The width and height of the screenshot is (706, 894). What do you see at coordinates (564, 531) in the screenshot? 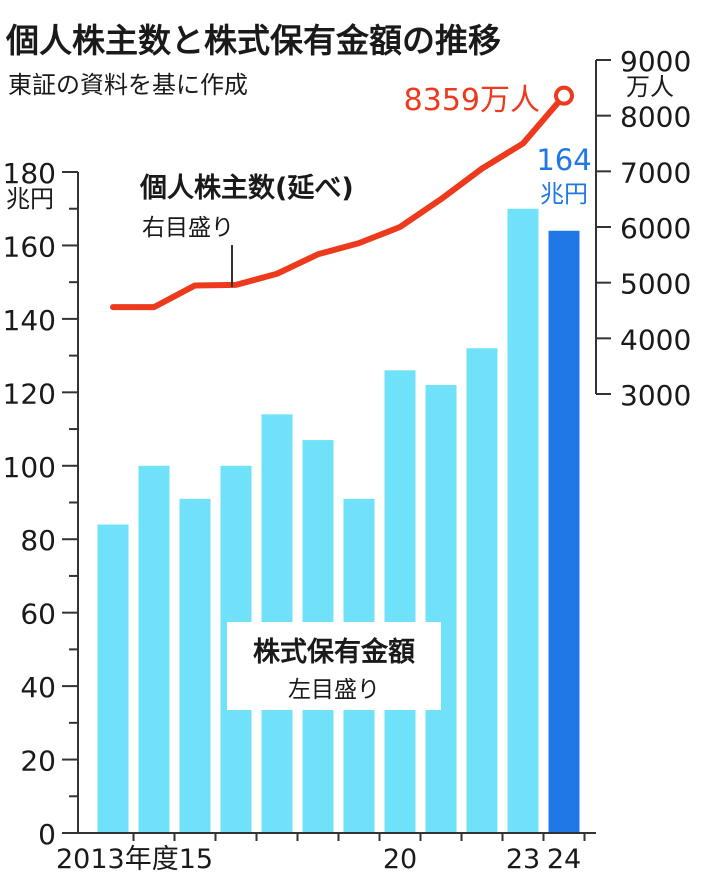
I see `bar-2024` at bounding box center [564, 531].